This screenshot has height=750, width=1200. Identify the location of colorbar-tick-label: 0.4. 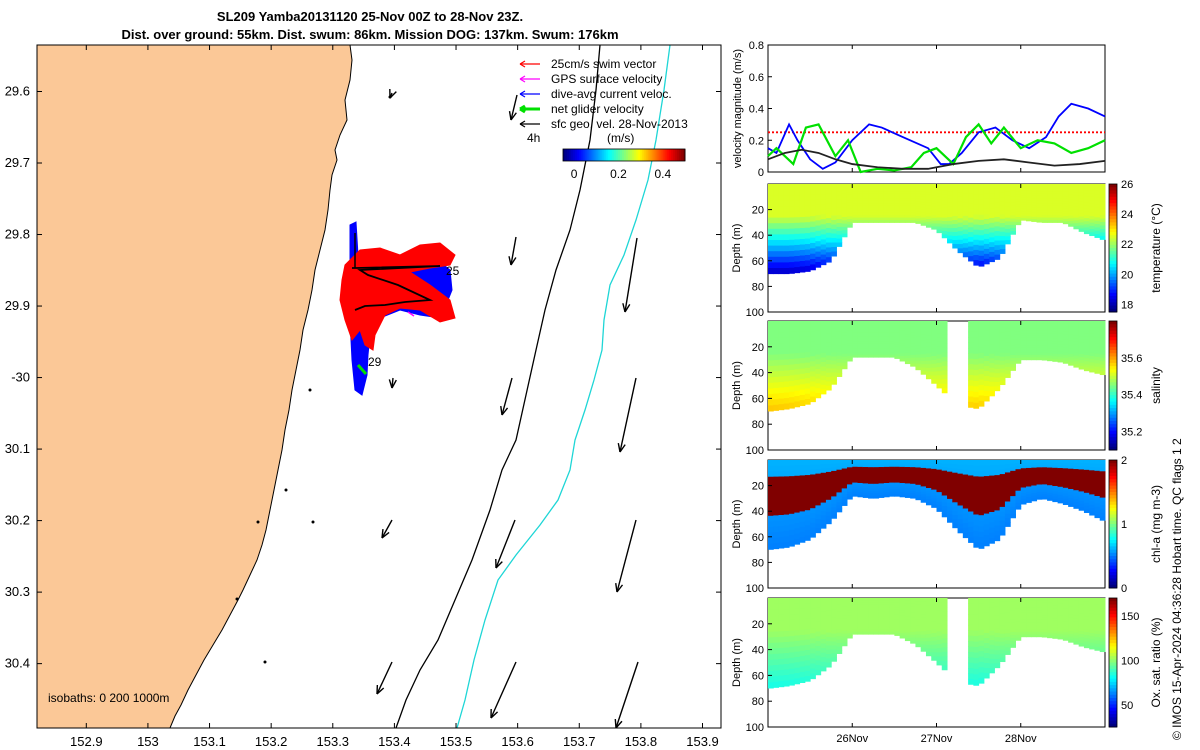
(662, 174).